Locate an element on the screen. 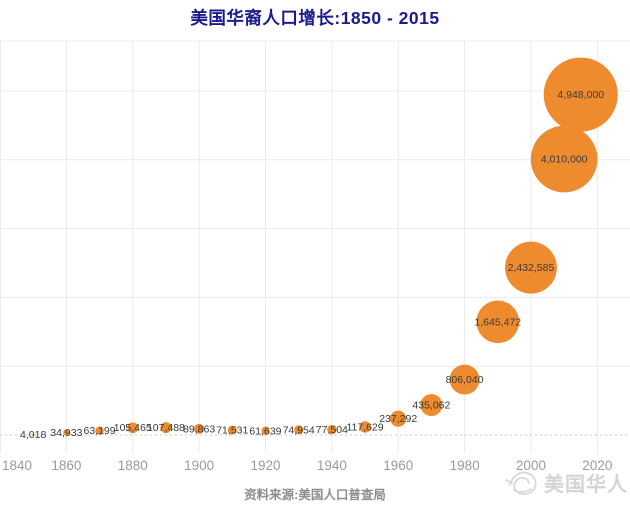 The image size is (630, 510). x-tick-label: 2020 is located at coordinates (597, 465).